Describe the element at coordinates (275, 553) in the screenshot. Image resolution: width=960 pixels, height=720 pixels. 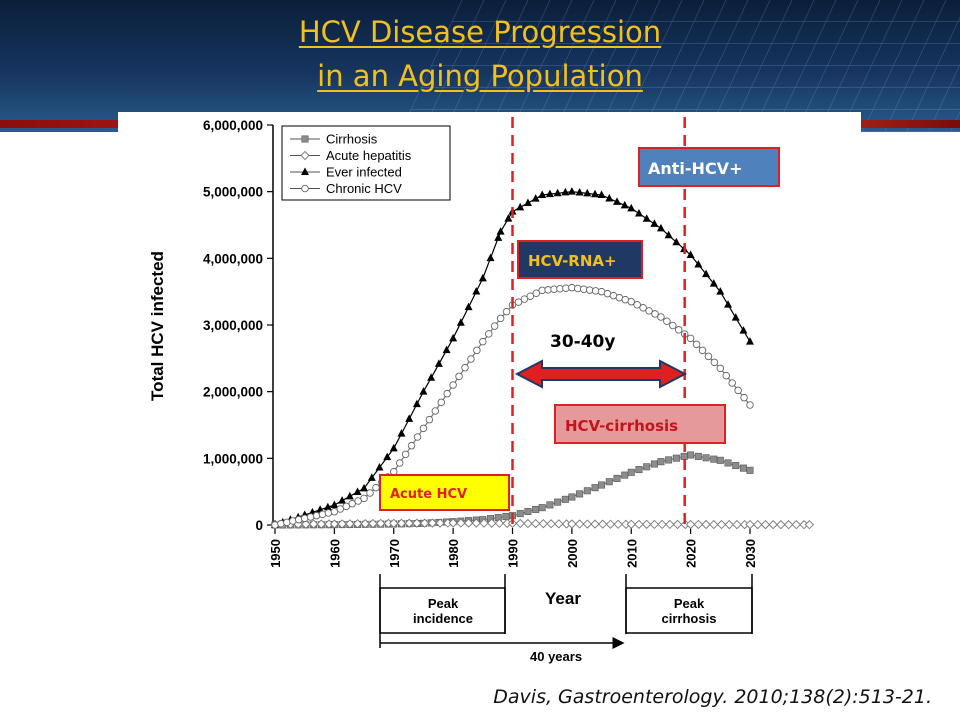
I see `x-tick-label: 1950` at that location.